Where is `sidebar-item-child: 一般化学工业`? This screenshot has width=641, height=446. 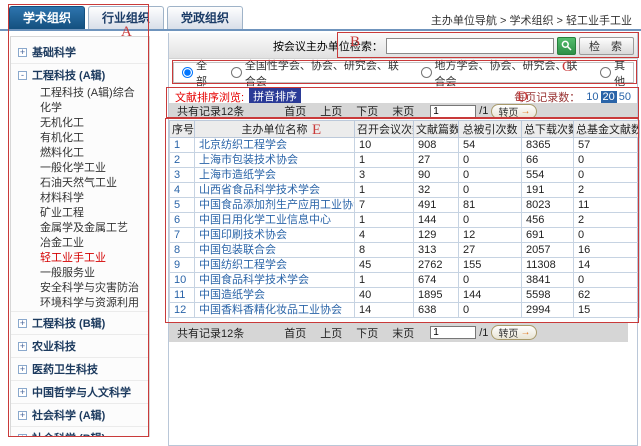 sidebar-item-child: 一般化学工业 is located at coordinates (73, 168).